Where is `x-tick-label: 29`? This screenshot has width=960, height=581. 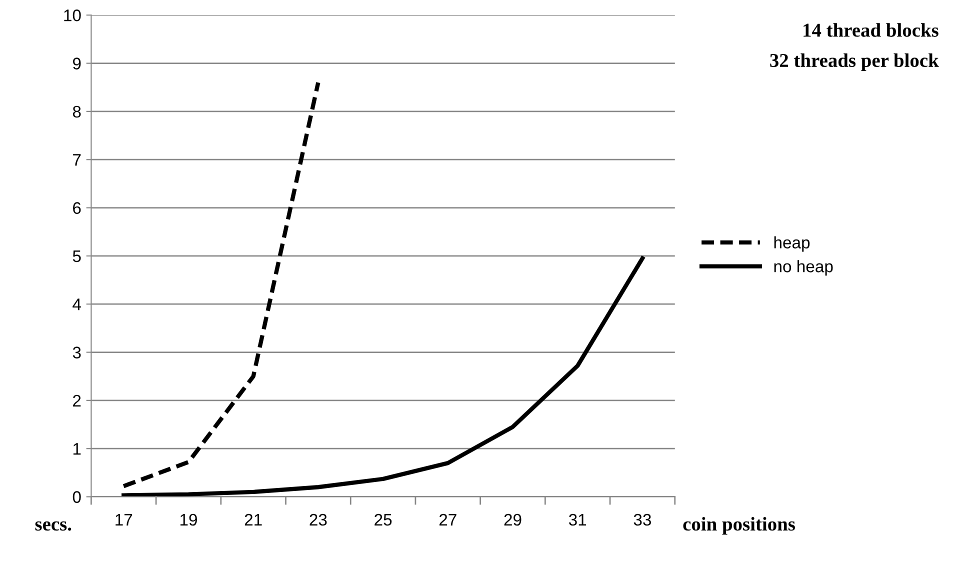 x-tick-label: 29 is located at coordinates (513, 520).